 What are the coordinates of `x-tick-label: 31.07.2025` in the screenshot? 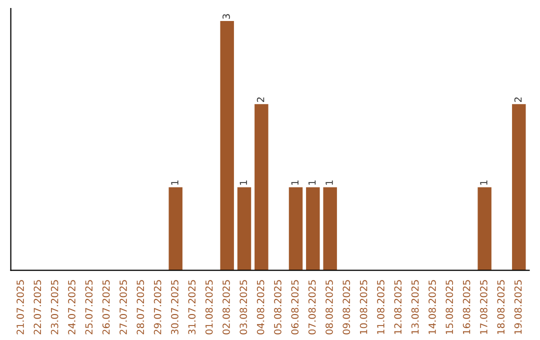 It's located at (192, 307).